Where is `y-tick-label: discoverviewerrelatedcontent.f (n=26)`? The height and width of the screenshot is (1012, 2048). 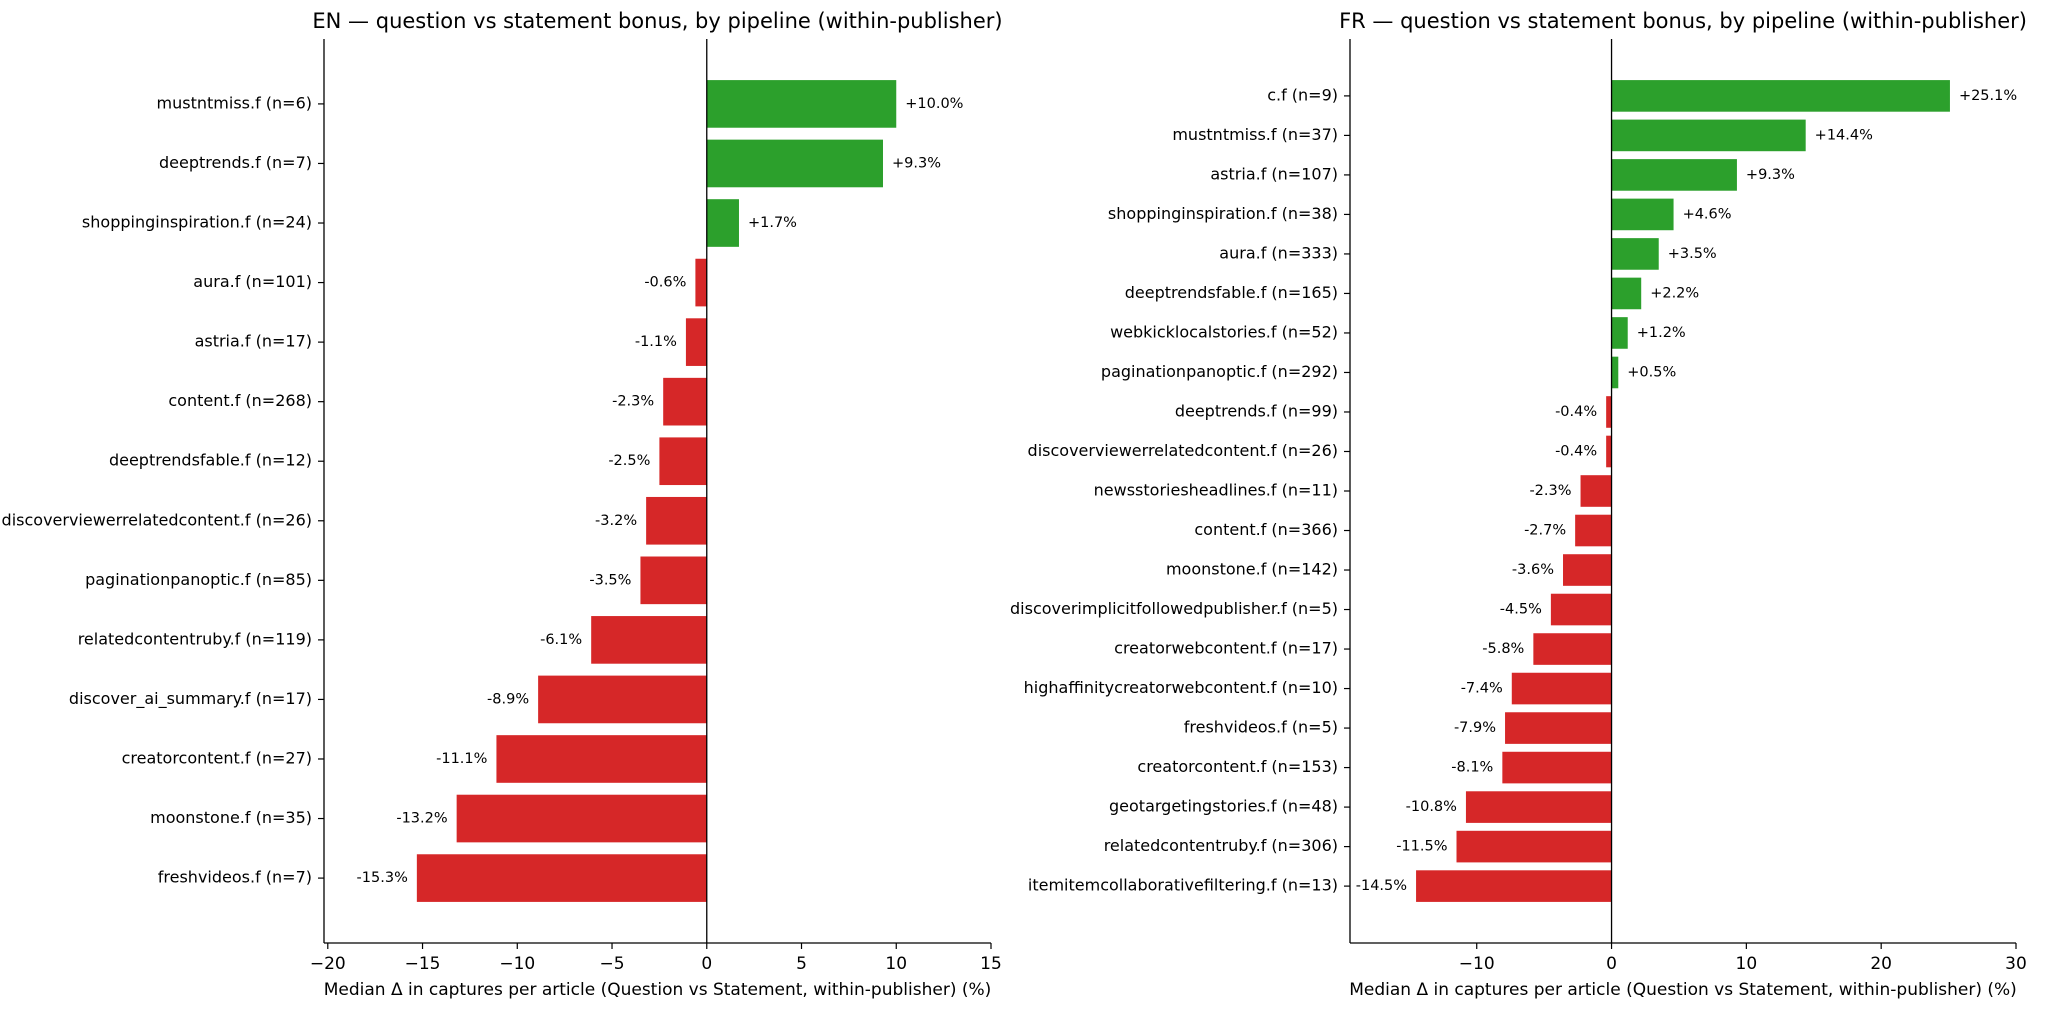 y-tick-label: discoverviewerrelatedcontent.f (n=26) is located at coordinates (1183, 450).